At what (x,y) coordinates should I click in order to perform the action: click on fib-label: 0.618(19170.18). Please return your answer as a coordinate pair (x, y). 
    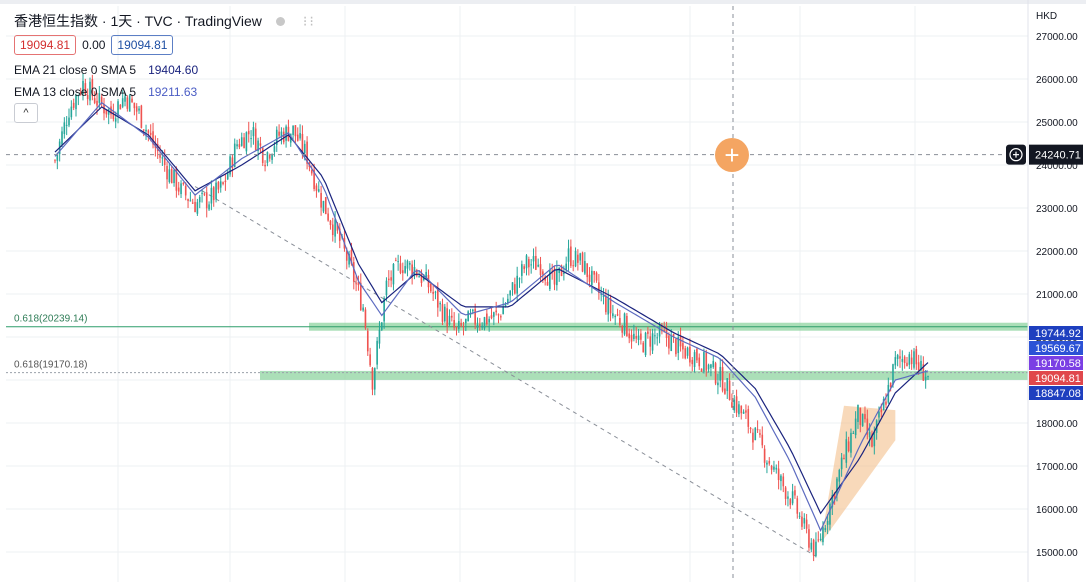
    Looking at the image, I should click on (50, 365).